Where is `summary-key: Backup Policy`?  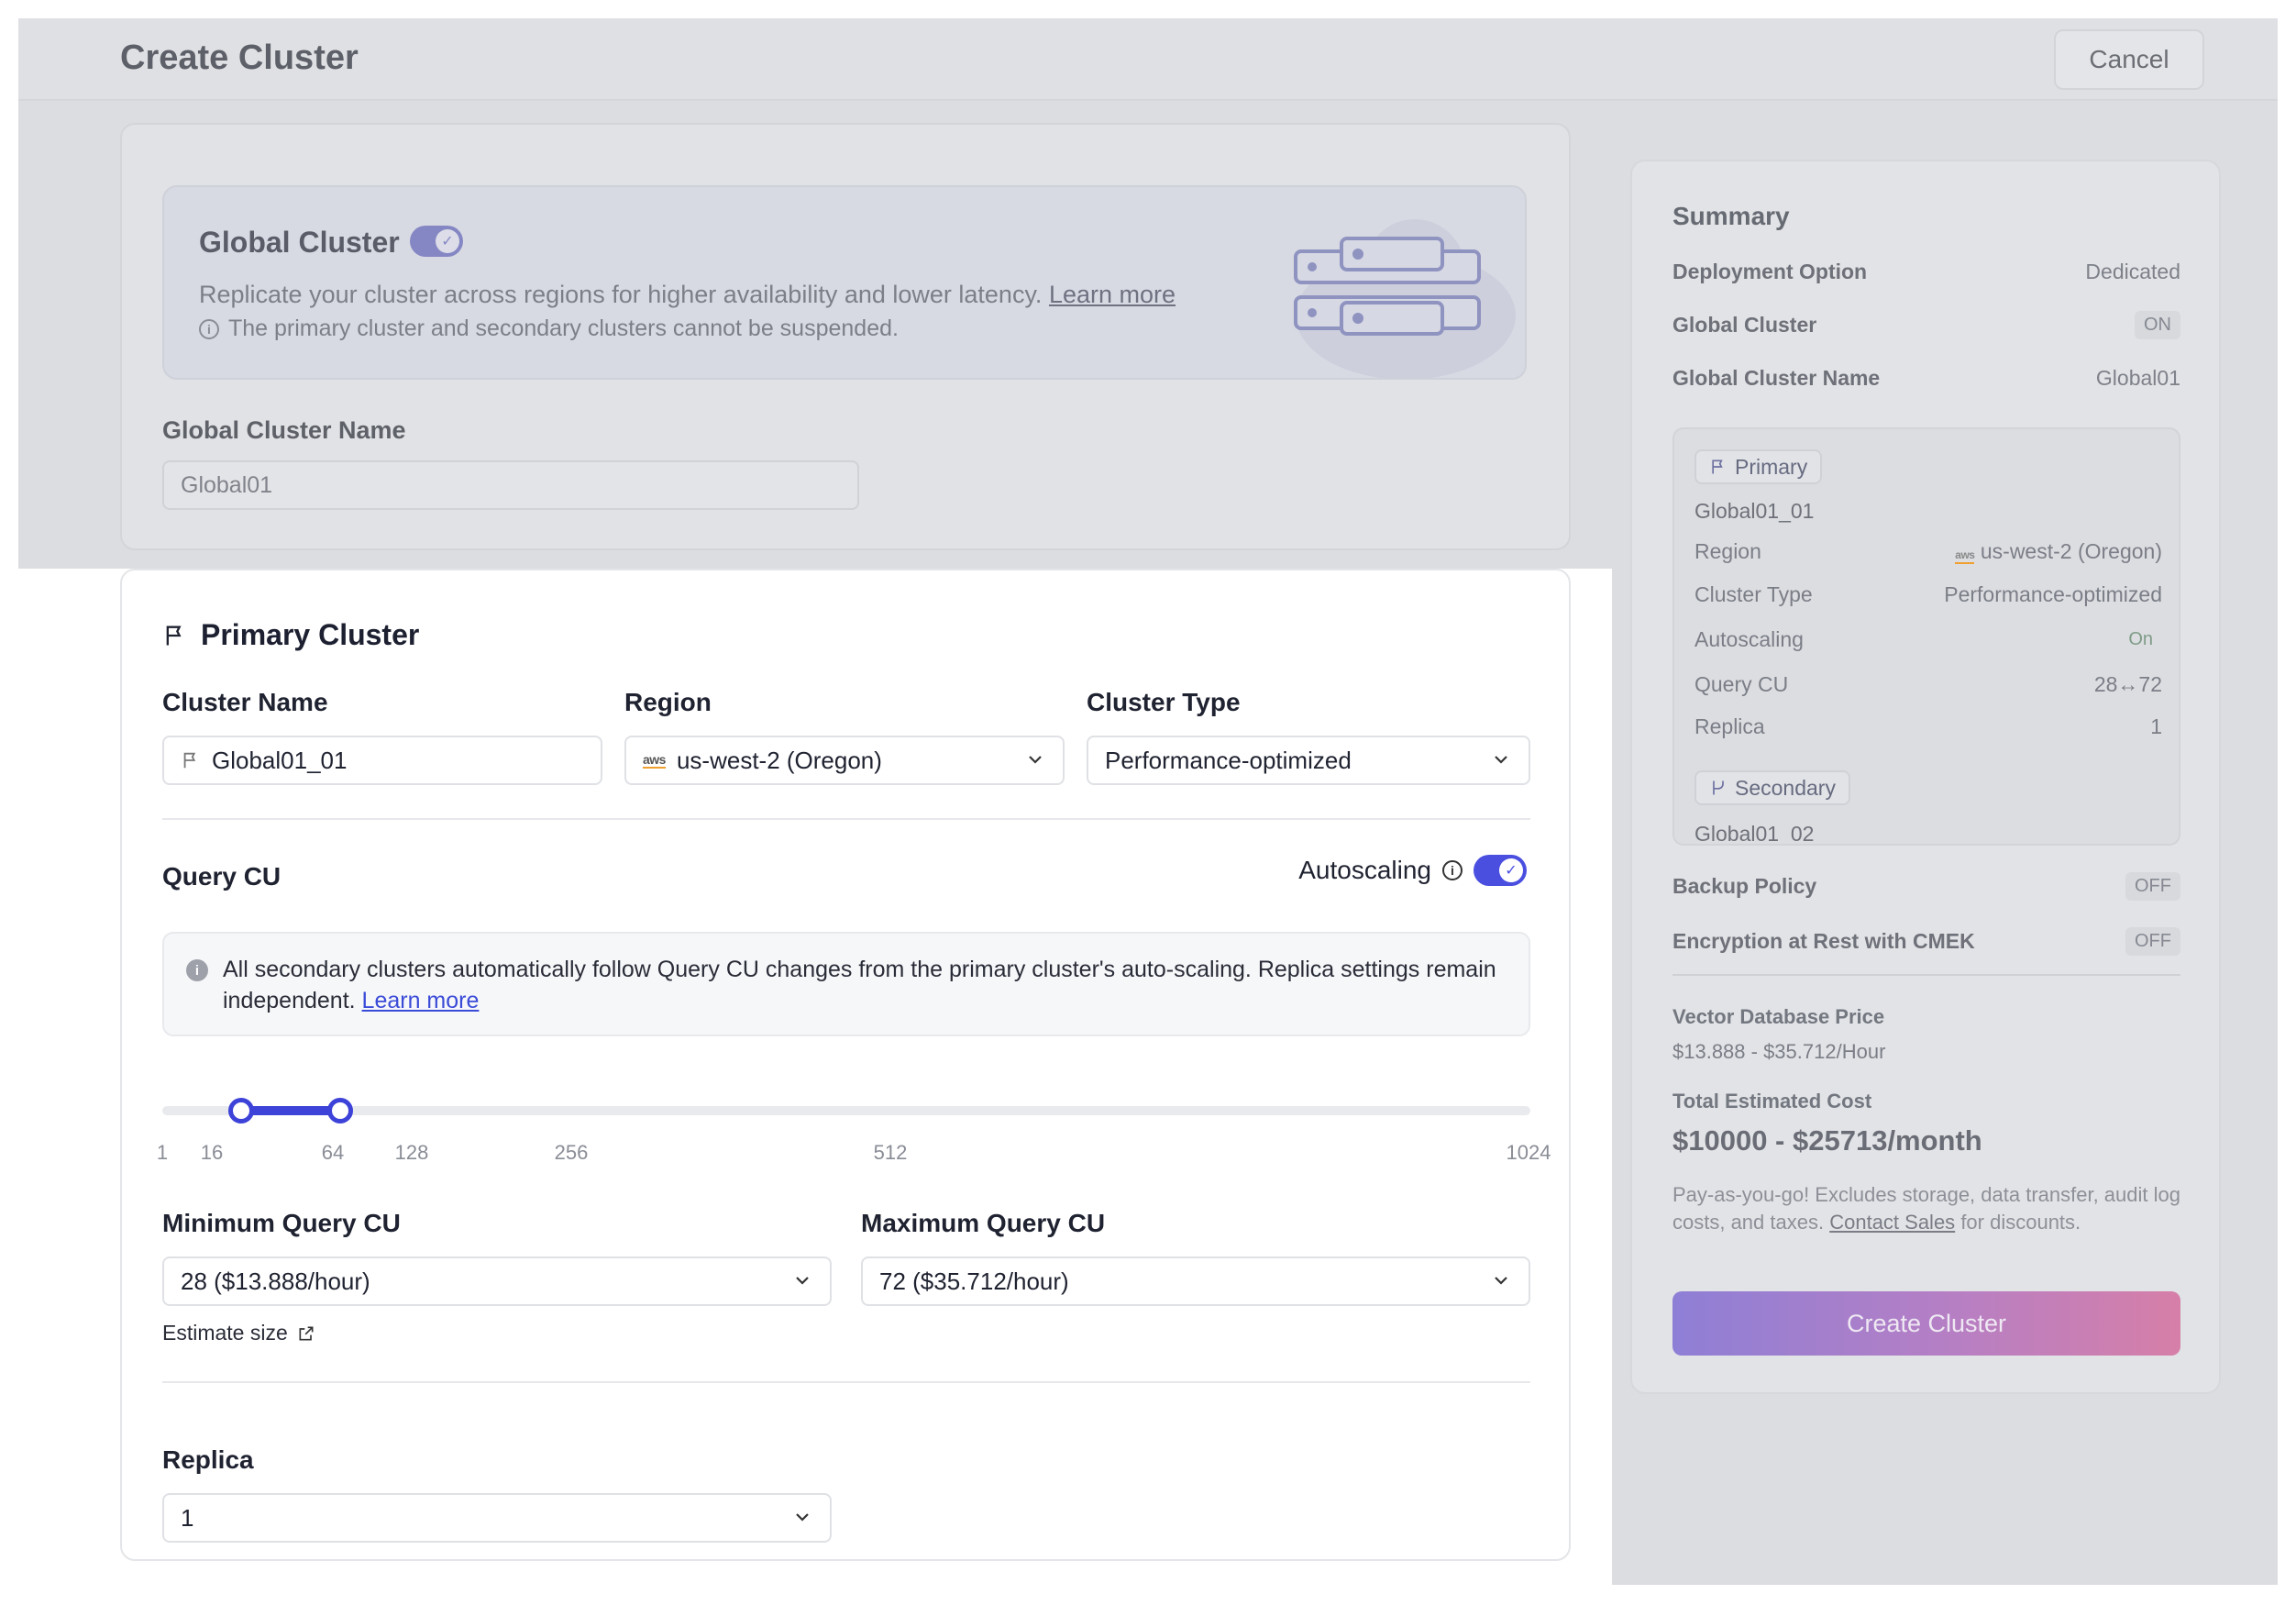
summary-key: Backup Policy is located at coordinates (1744, 885).